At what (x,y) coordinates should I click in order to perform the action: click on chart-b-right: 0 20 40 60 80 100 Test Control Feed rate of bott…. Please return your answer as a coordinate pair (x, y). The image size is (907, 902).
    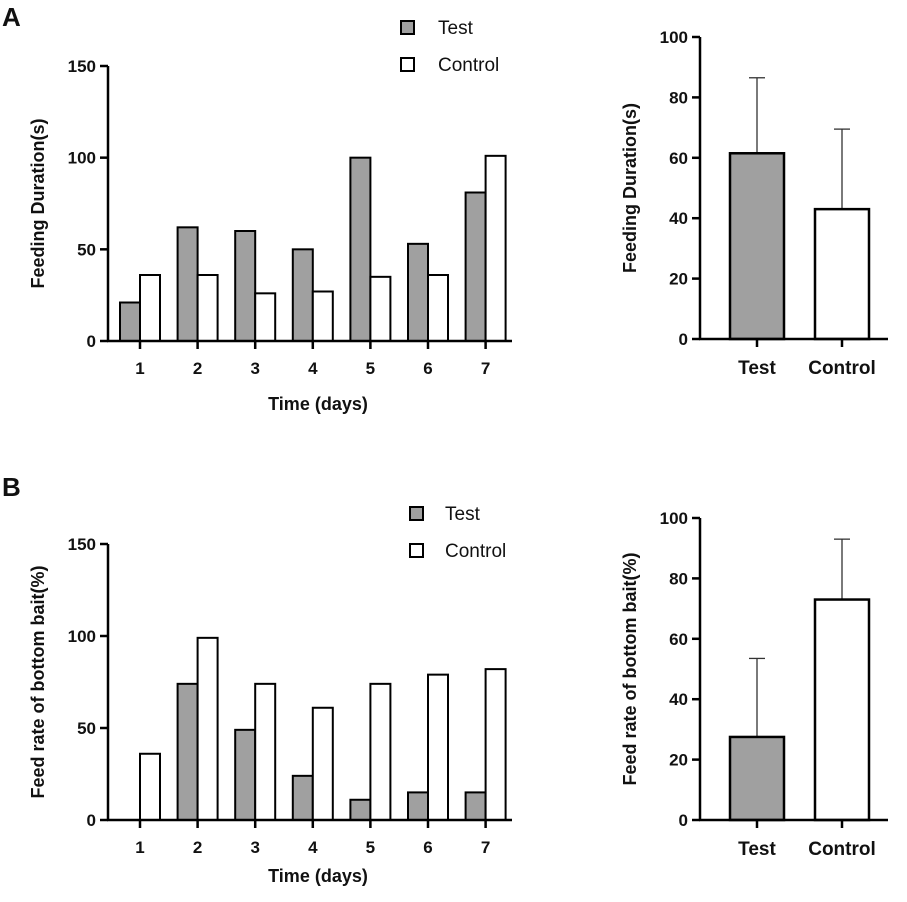
    Looking at the image, I should click on (754, 684).